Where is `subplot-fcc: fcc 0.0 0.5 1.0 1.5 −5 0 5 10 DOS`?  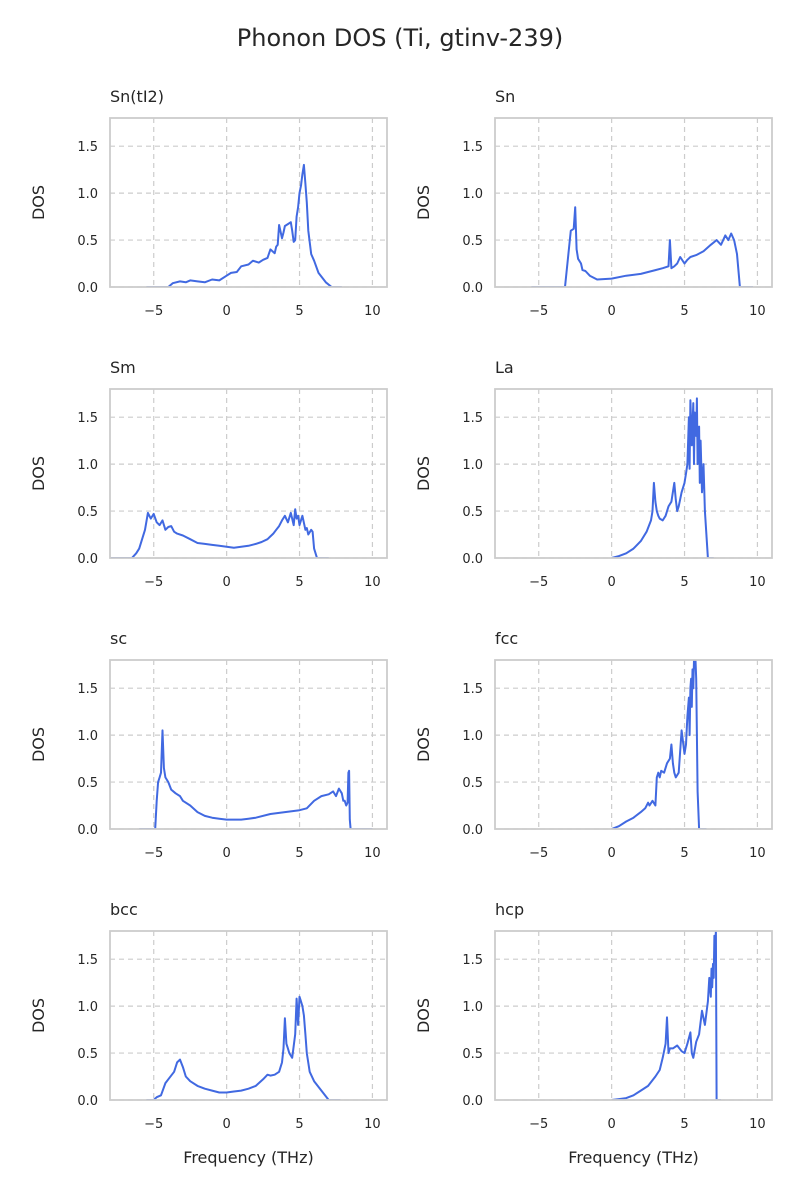 subplot-fcc: fcc 0.0 0.5 1.0 1.5 −5 0 5 10 DOS is located at coordinates (593, 745).